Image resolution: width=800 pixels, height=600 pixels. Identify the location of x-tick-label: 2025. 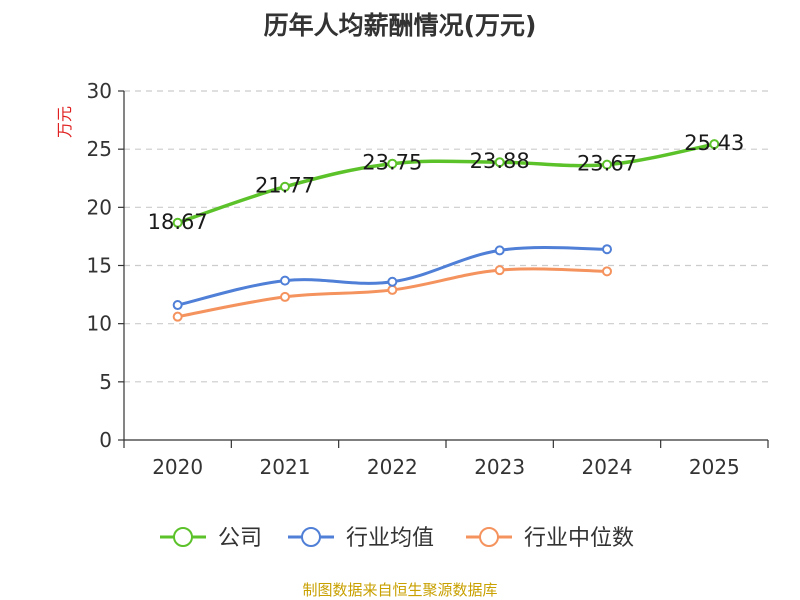
(714, 467).